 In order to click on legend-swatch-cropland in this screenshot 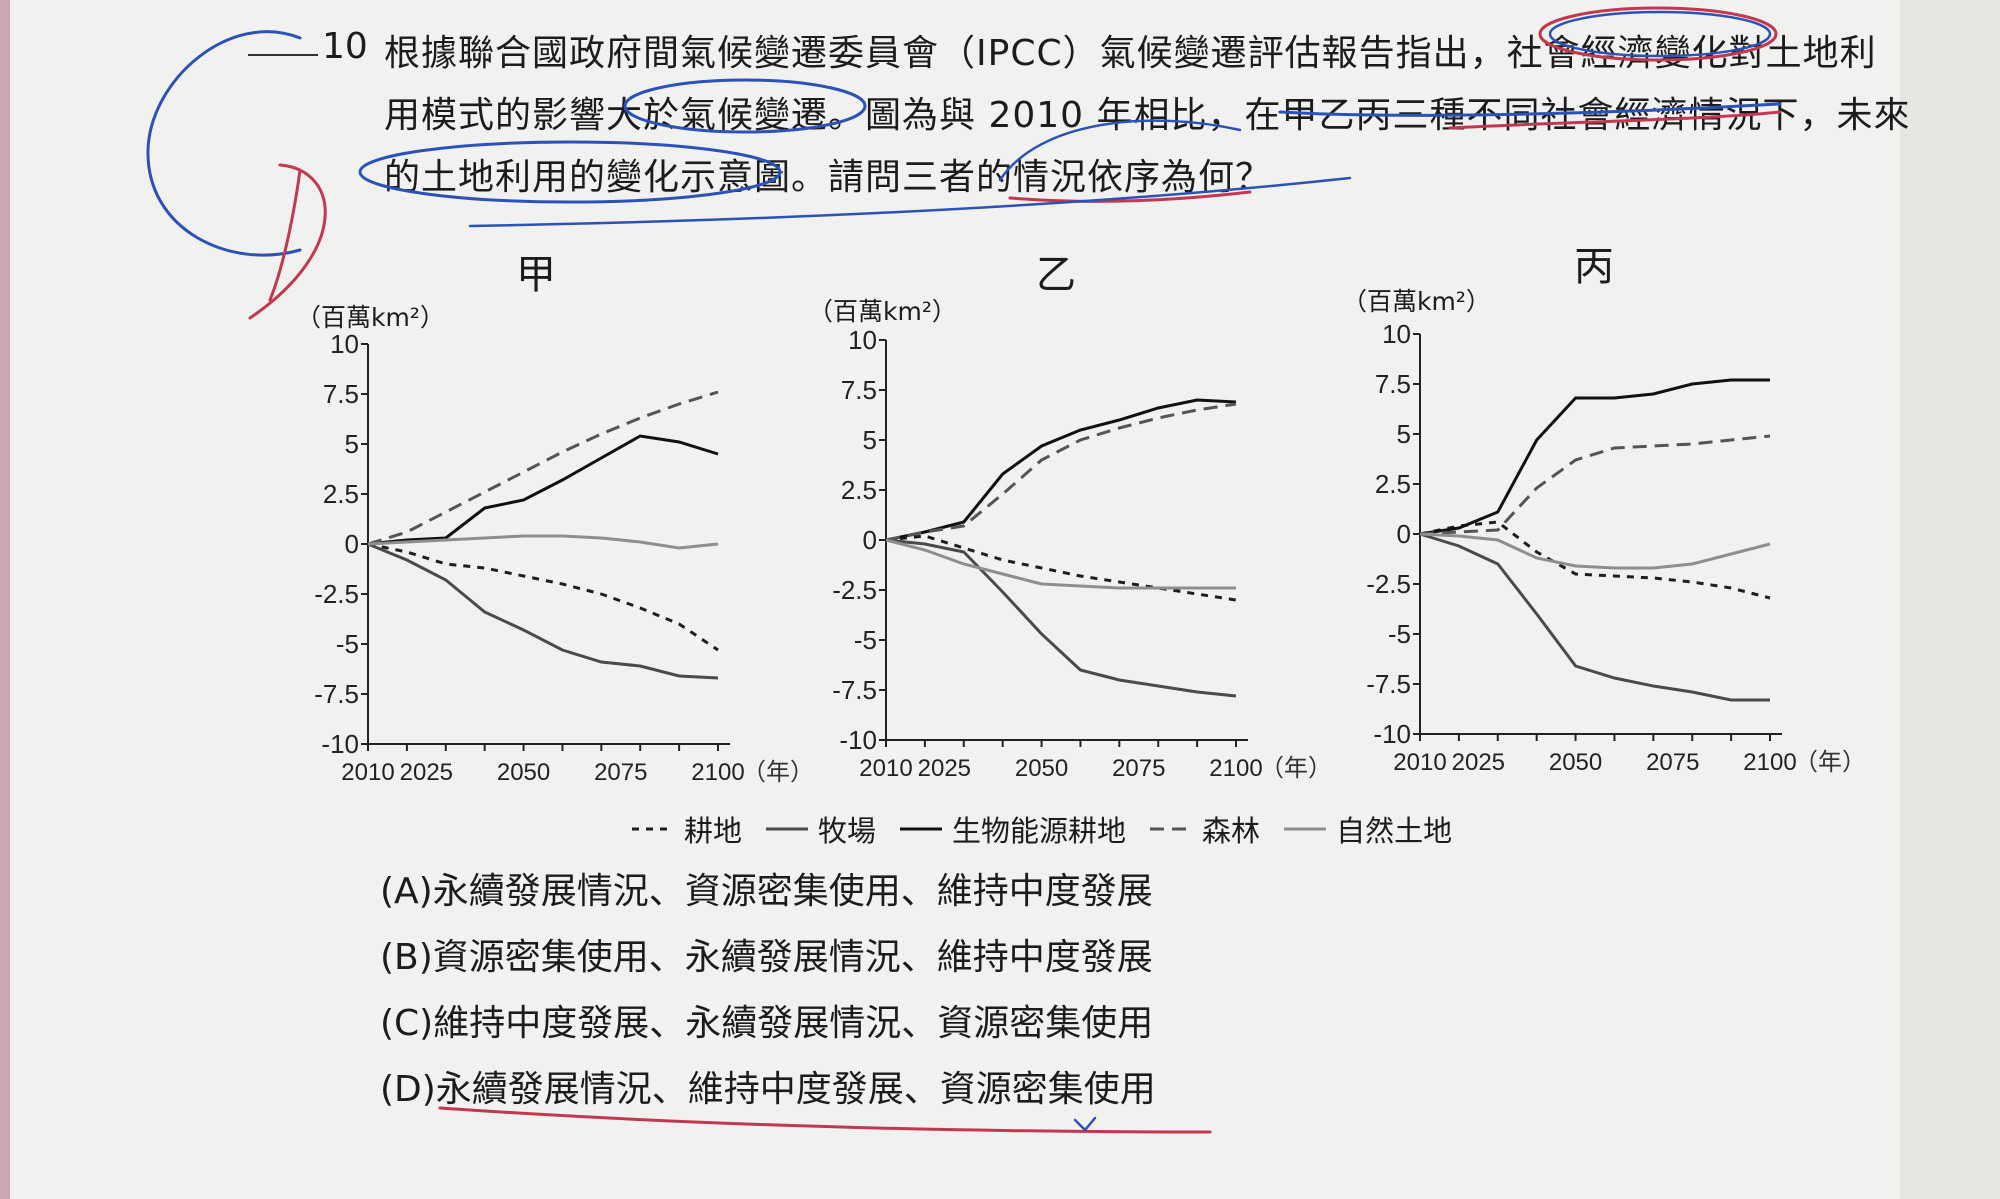, I will do `click(653, 829)`.